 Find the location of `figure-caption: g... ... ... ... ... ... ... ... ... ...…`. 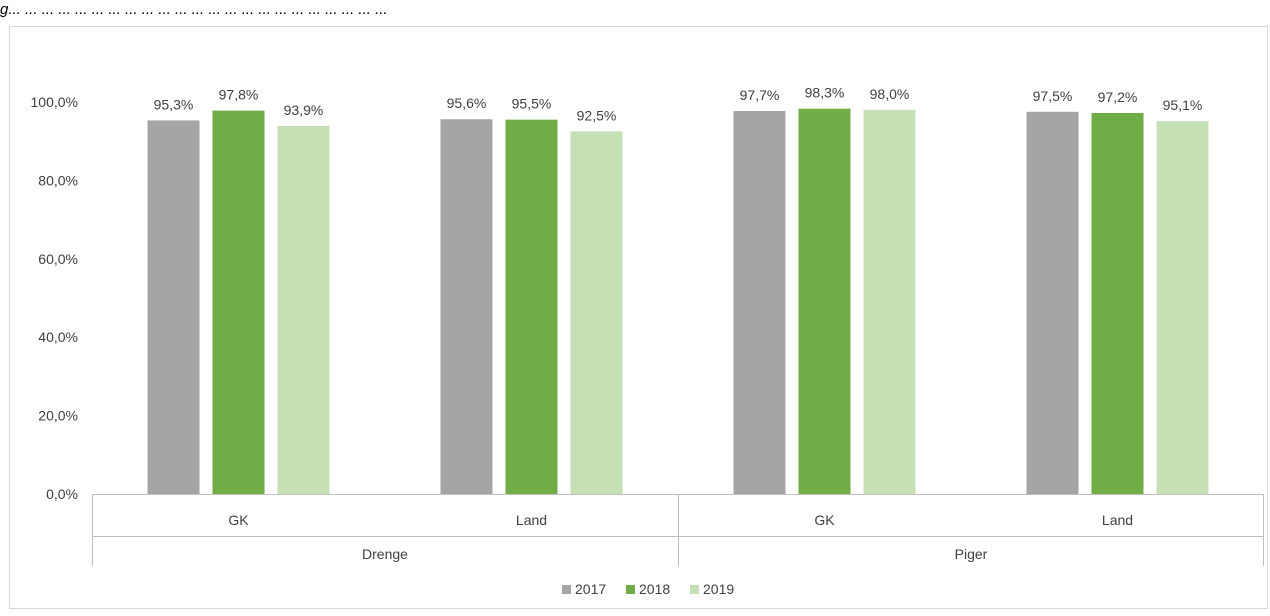

figure-caption: g... ... ... ... ... ... ... ... ... ...… is located at coordinates (194, 9).